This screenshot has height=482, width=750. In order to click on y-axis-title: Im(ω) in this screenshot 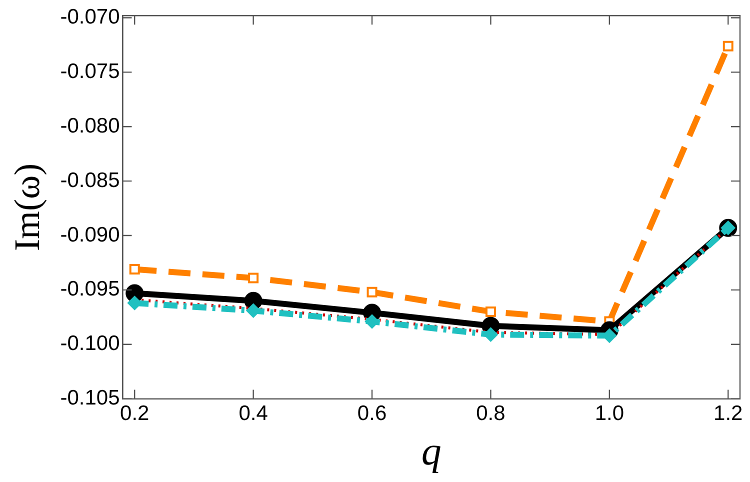, I will do `click(27, 207)`.